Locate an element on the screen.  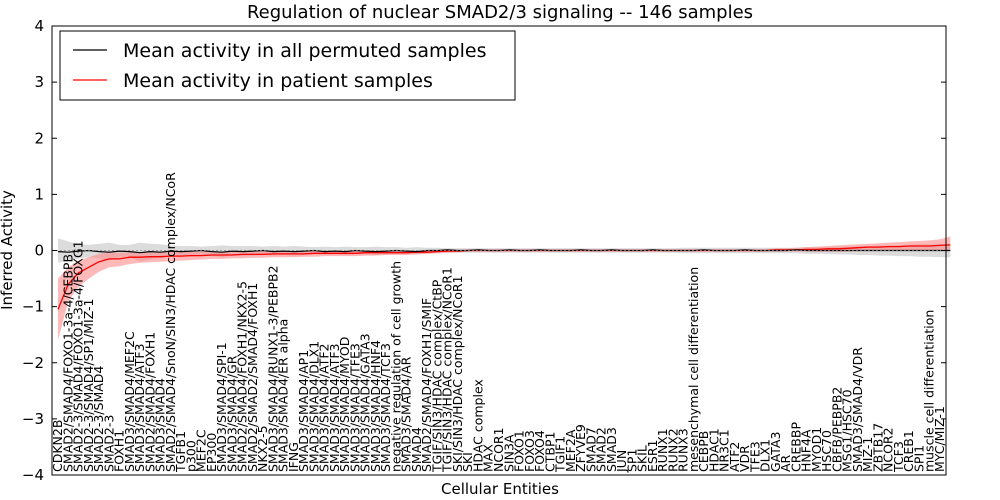
entity-label: AR is located at coordinates (785, 463).